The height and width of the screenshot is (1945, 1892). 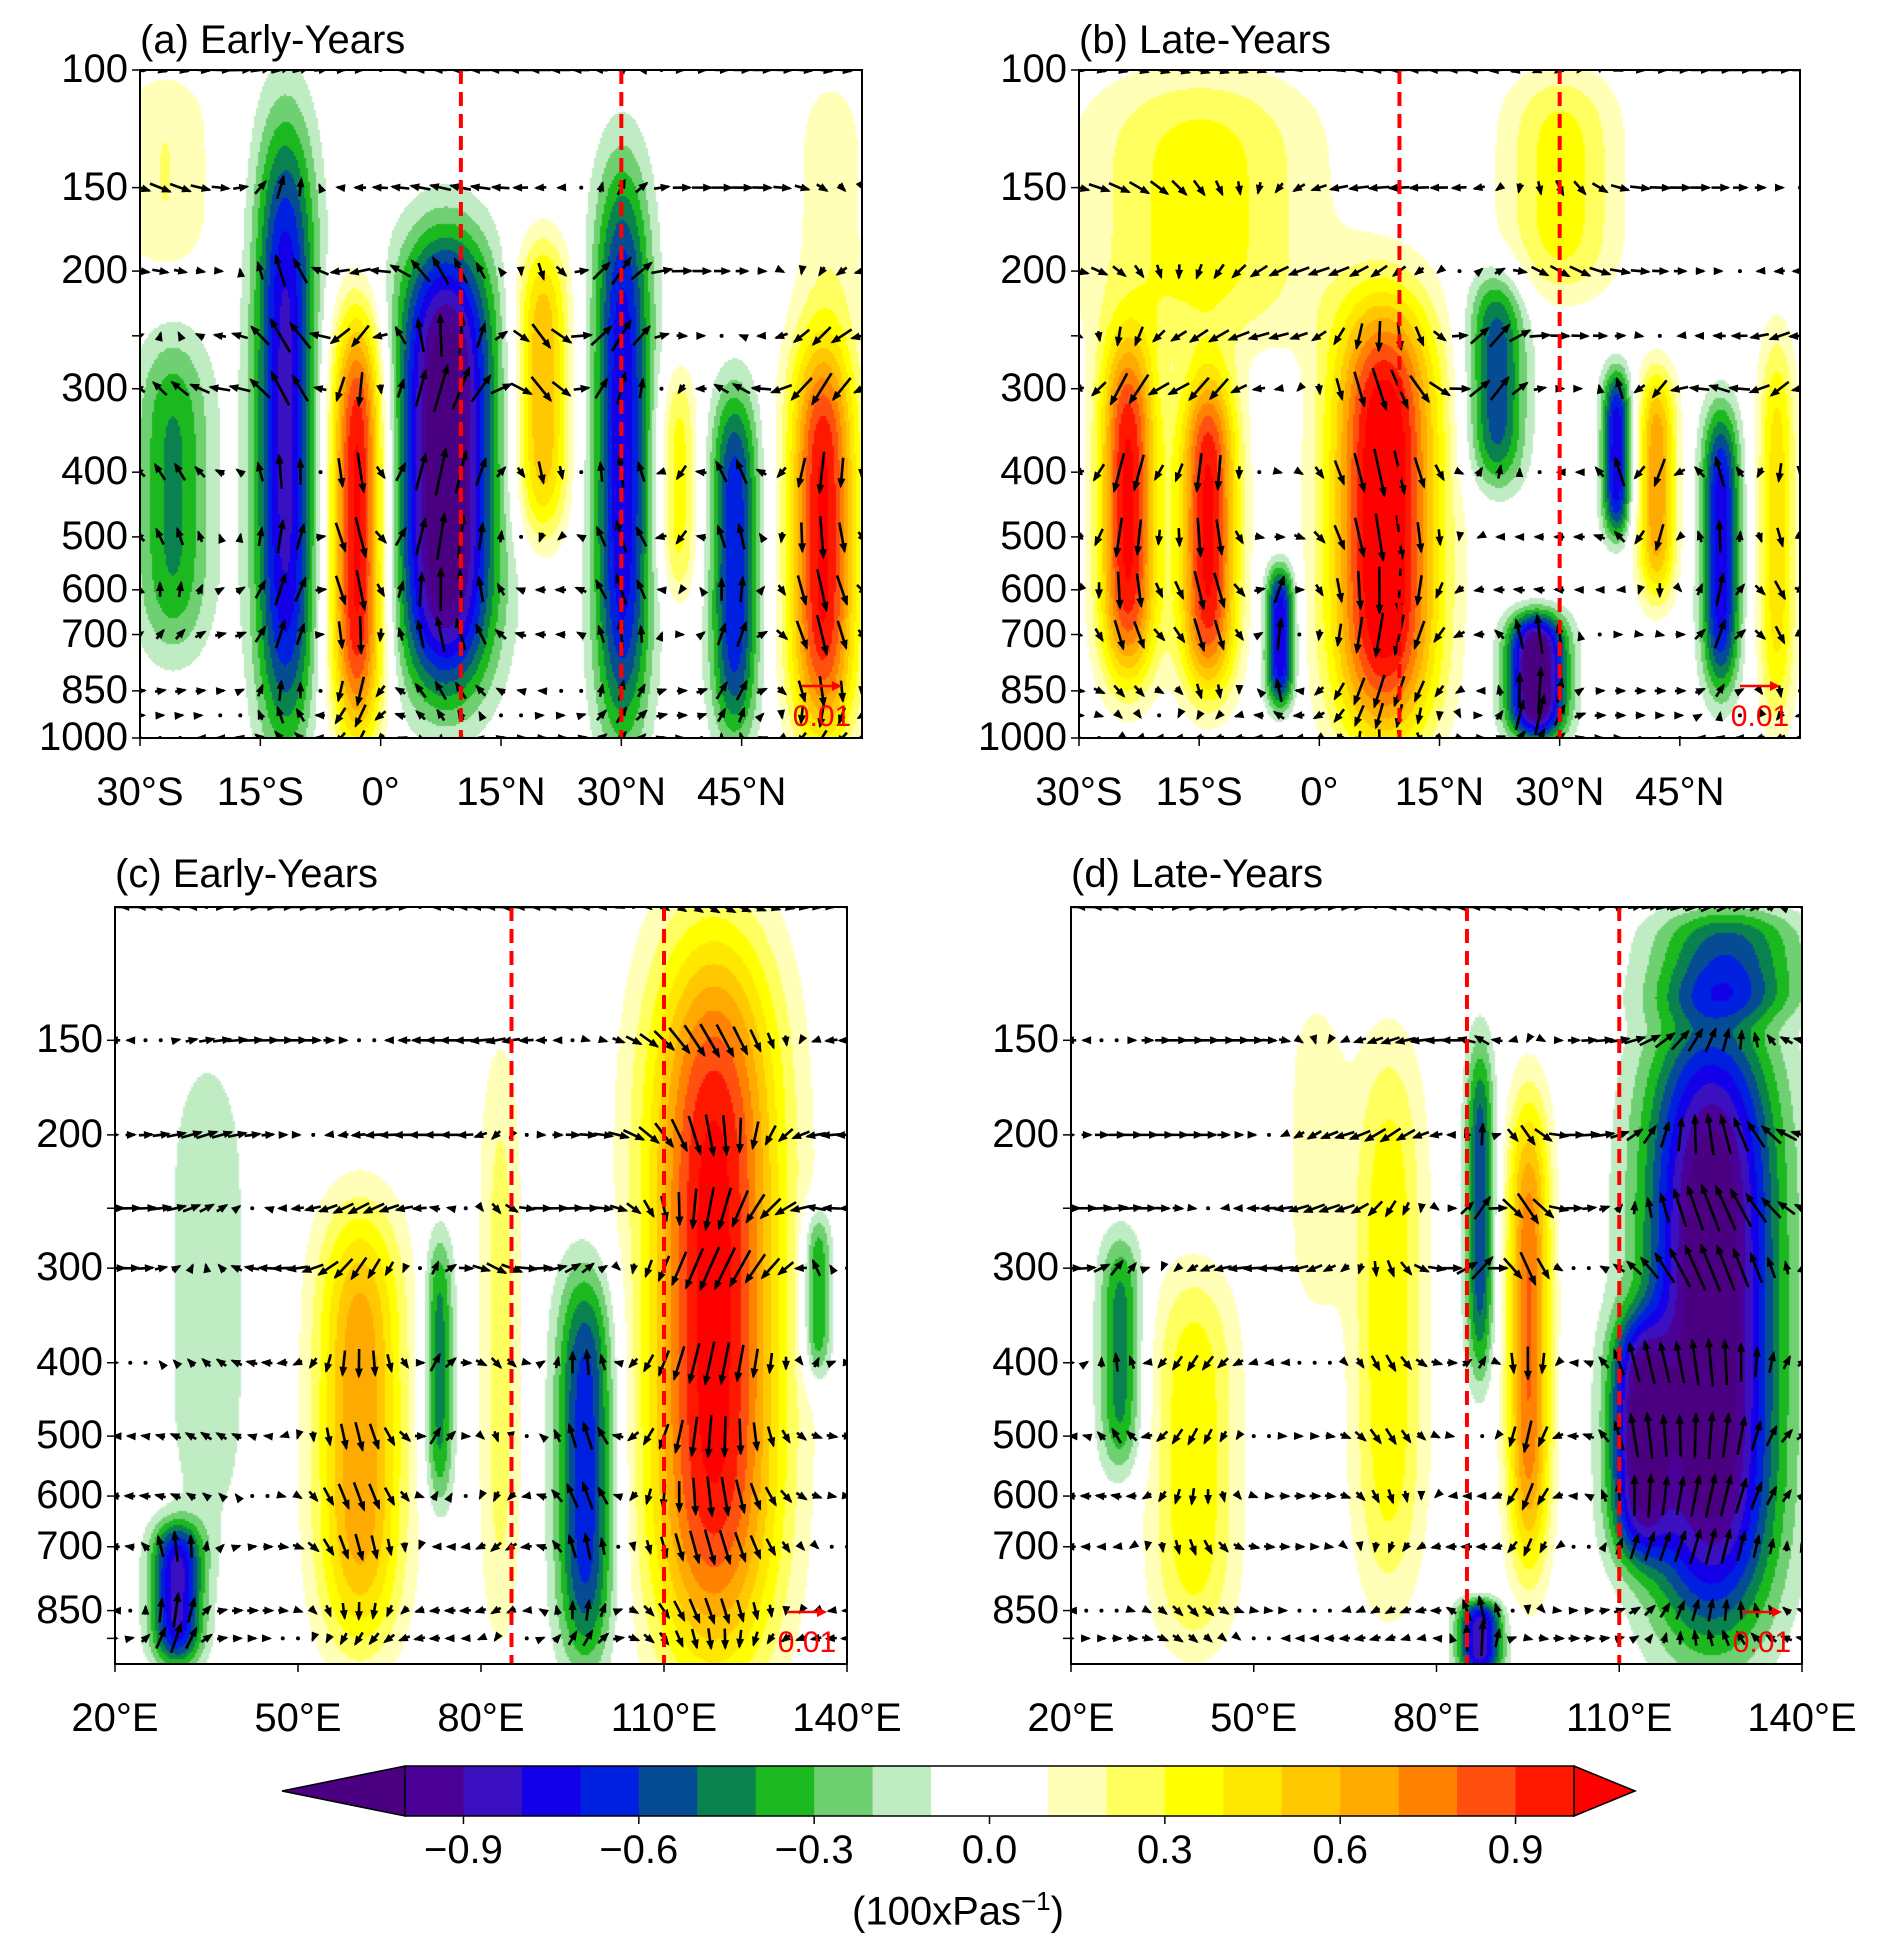 I want to click on y-tick-label: 150, so click(x=69, y=1039).